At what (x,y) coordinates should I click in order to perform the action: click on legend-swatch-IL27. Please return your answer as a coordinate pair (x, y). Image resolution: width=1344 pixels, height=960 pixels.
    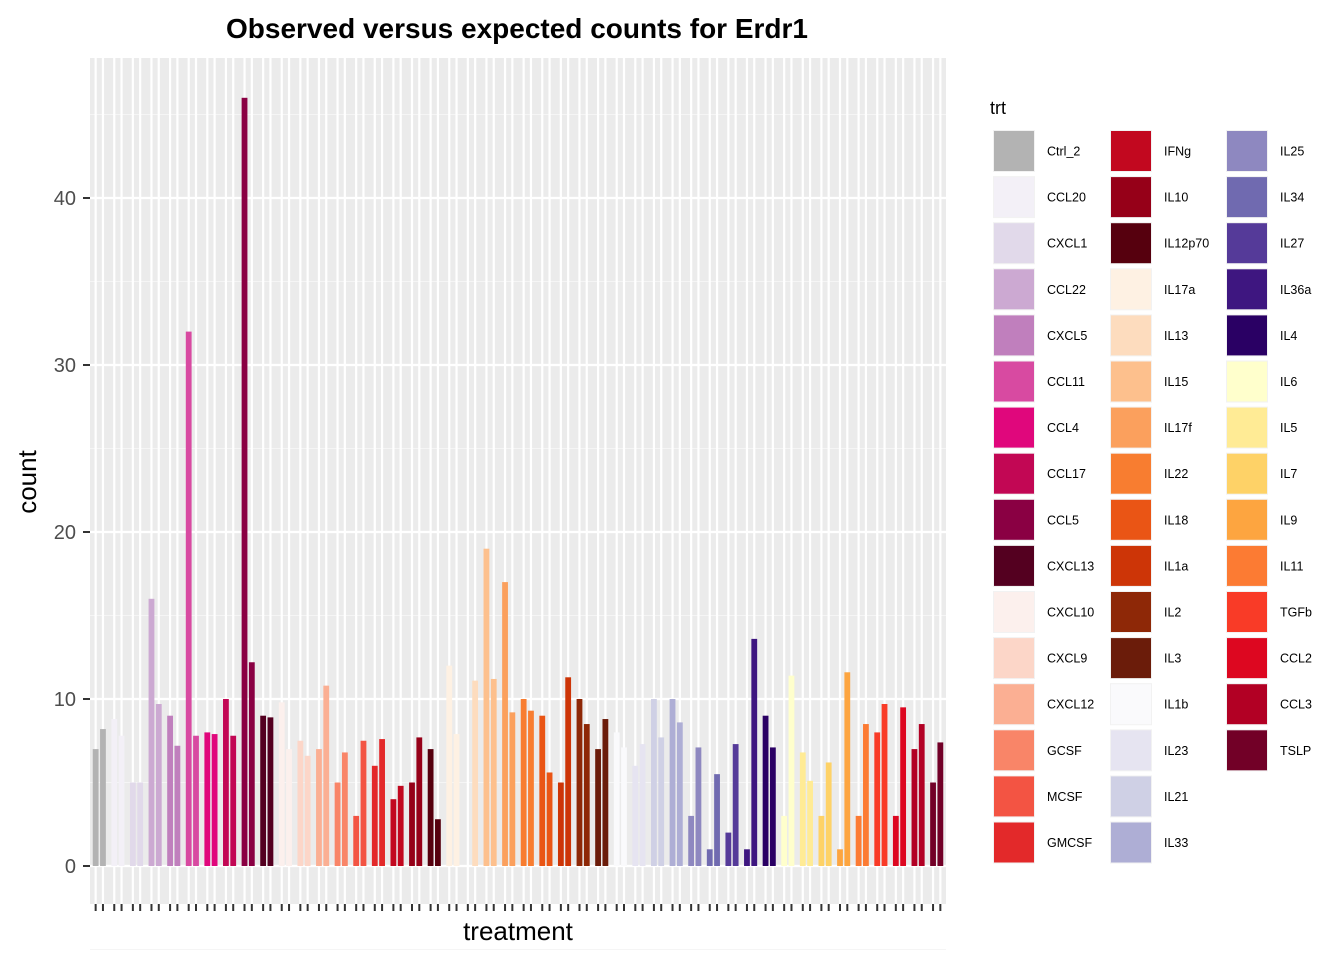
    Looking at the image, I should click on (1247, 243).